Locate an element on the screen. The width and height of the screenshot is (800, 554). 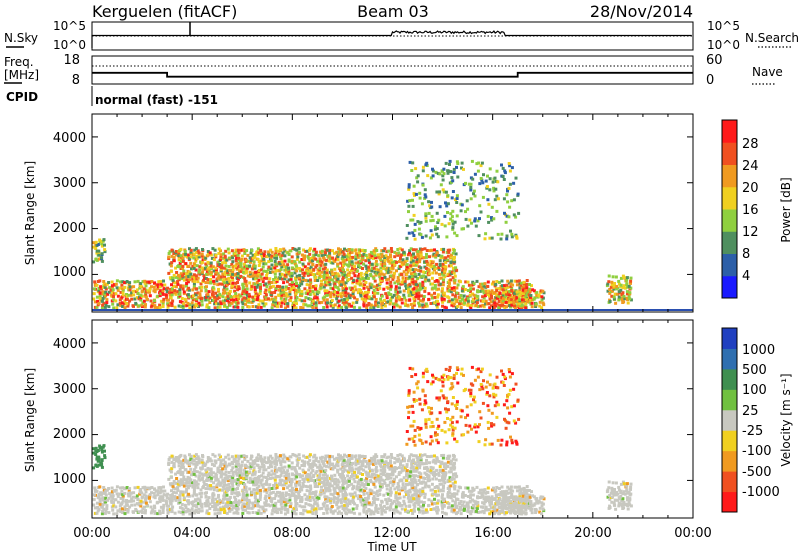
power-cbar-swatch is located at coordinates (729, 198).